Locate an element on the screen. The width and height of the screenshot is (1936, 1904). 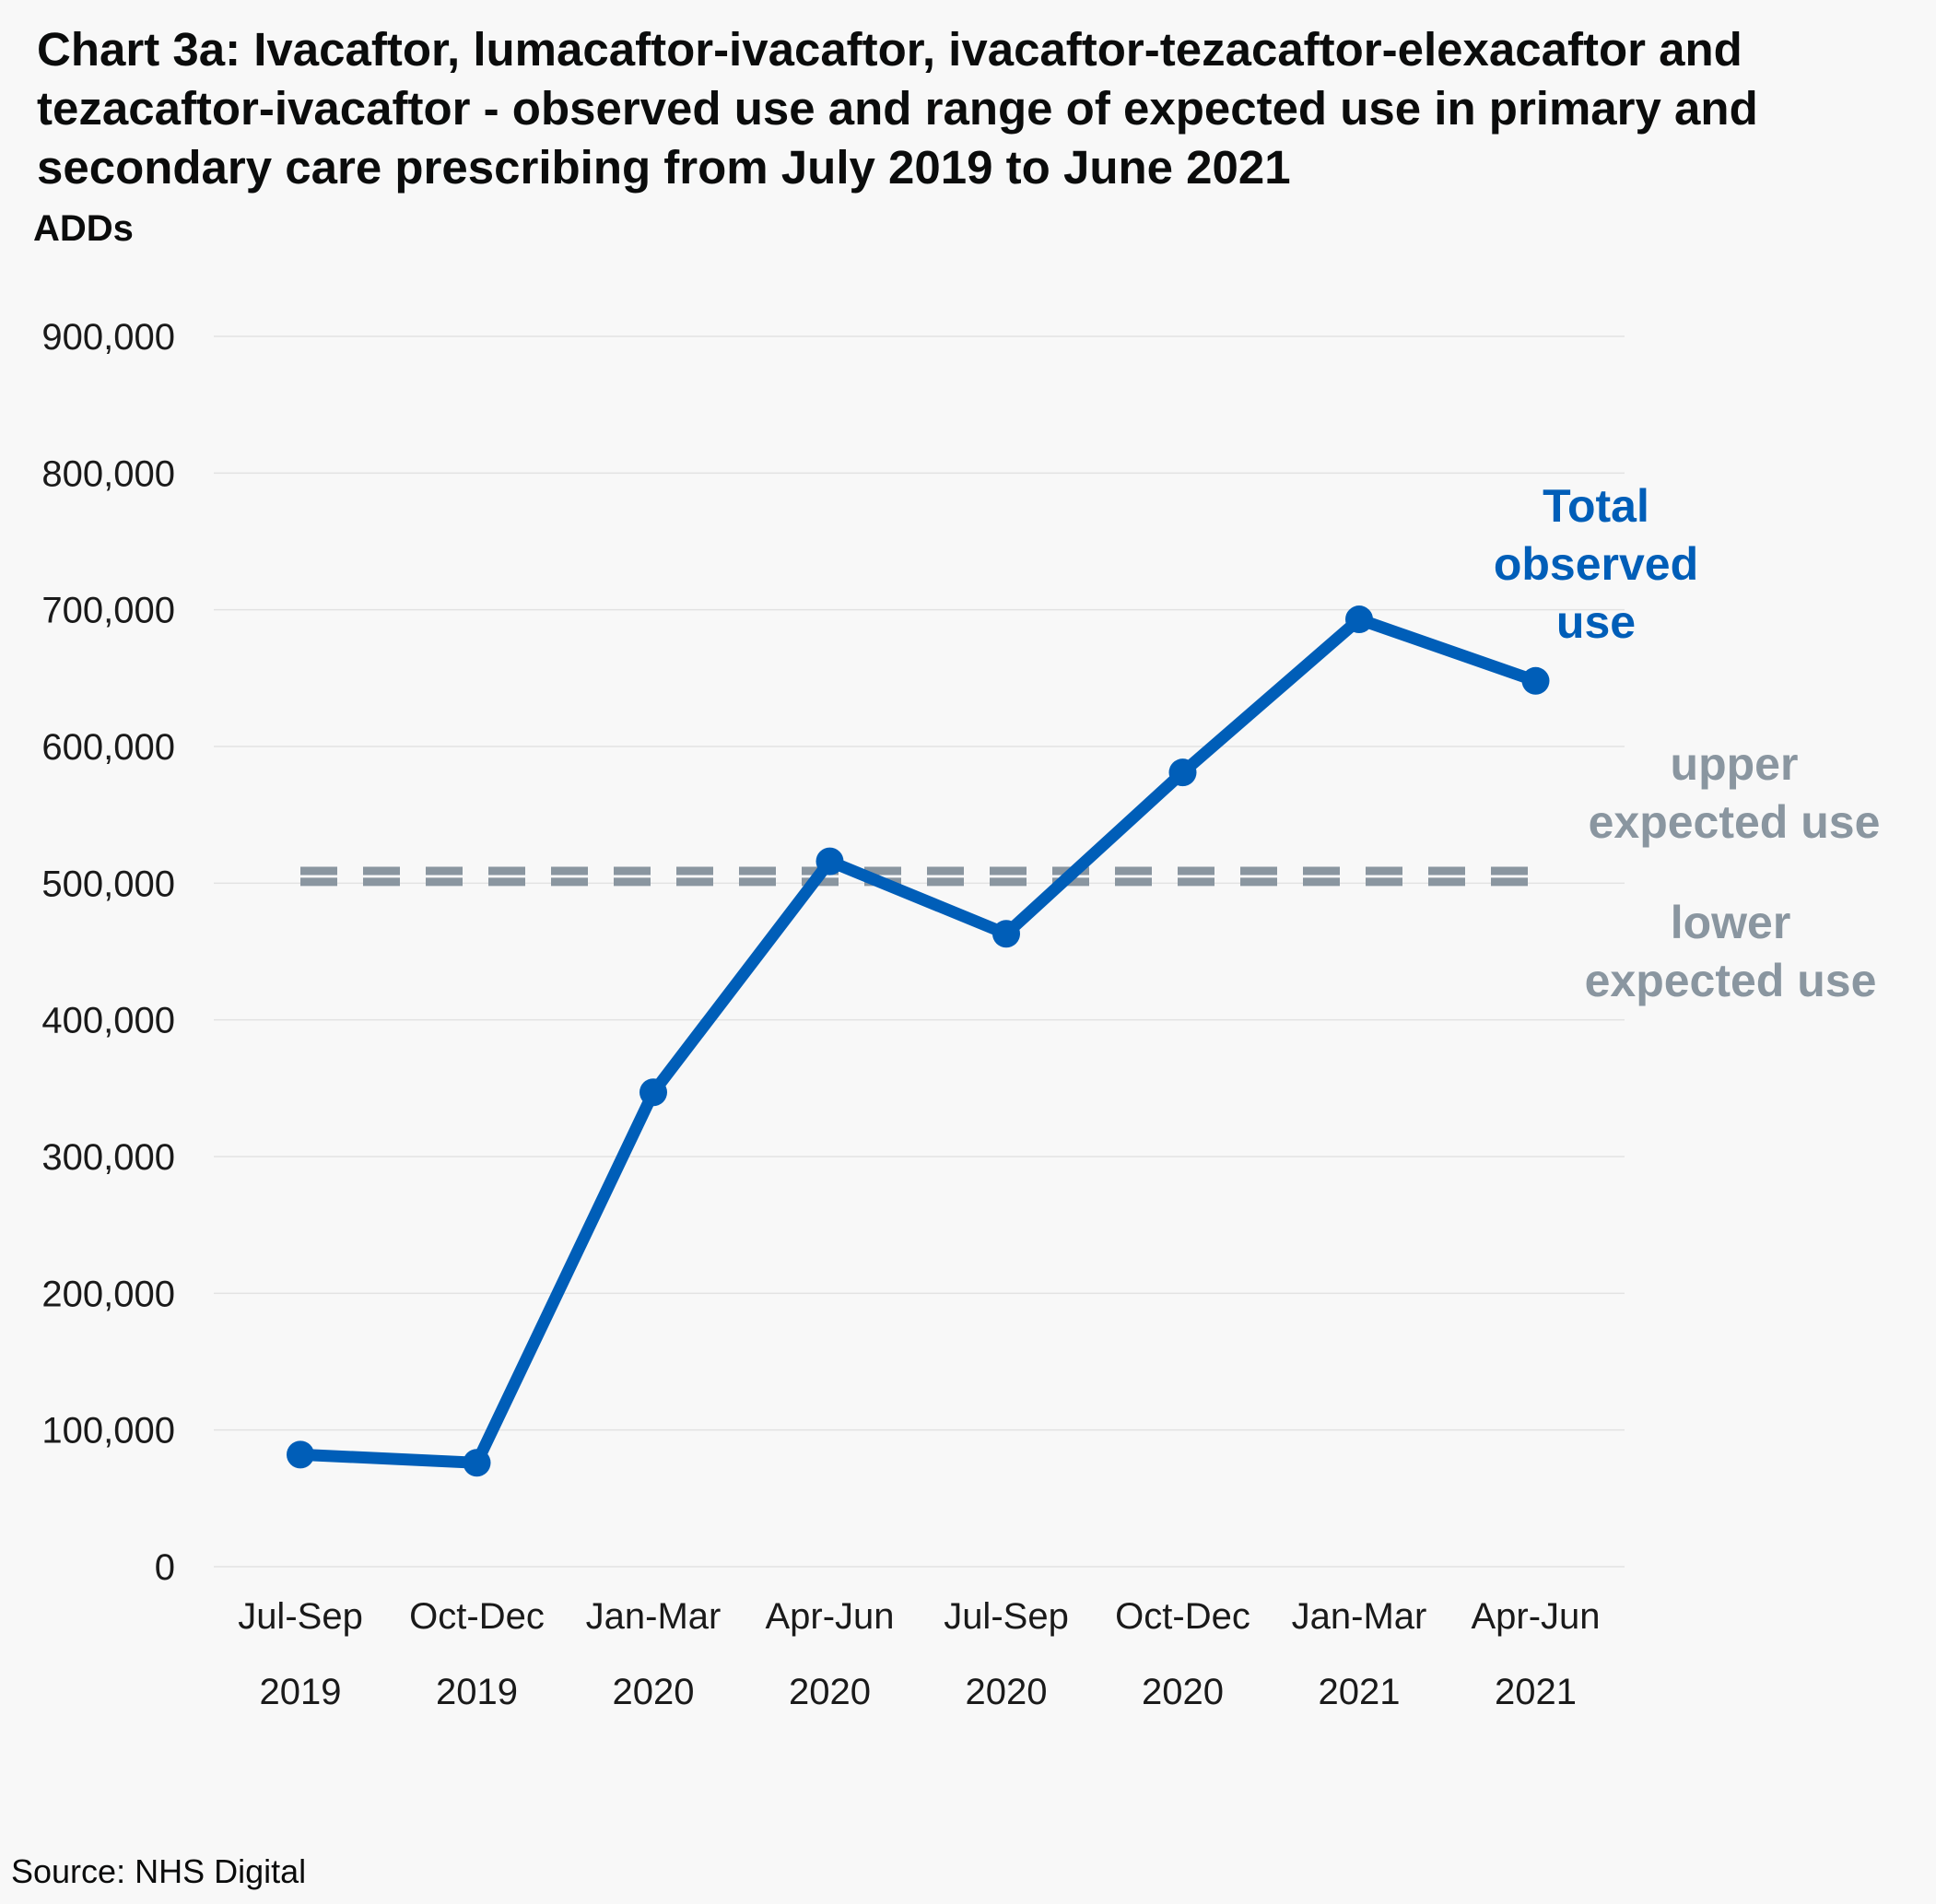
y-tick-label: 300,000 is located at coordinates (108, 1157).